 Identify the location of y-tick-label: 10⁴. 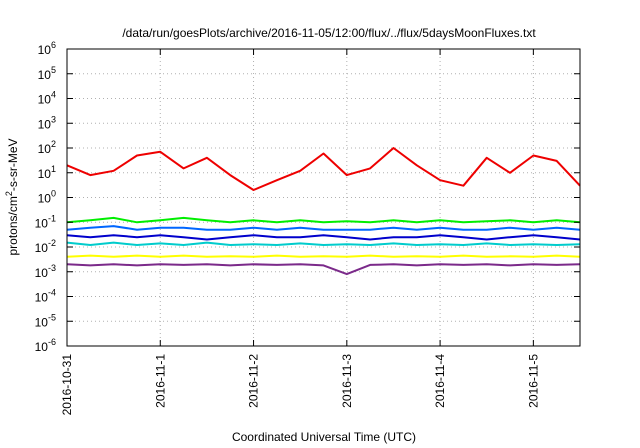
(47, 98).